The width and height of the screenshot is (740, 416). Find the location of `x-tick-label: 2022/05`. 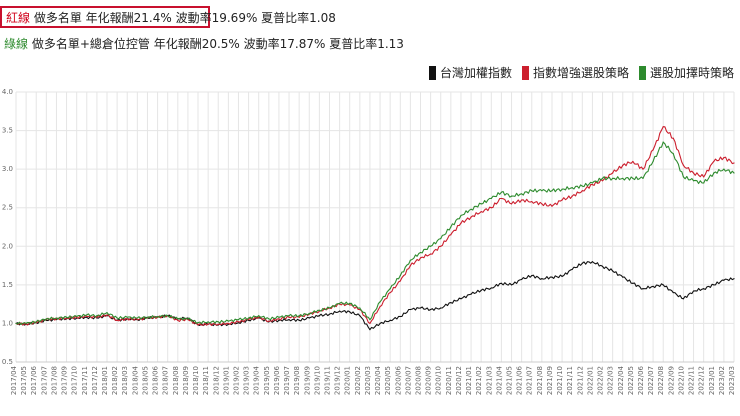

x-tick-label: 2022/05 is located at coordinates (631, 380).